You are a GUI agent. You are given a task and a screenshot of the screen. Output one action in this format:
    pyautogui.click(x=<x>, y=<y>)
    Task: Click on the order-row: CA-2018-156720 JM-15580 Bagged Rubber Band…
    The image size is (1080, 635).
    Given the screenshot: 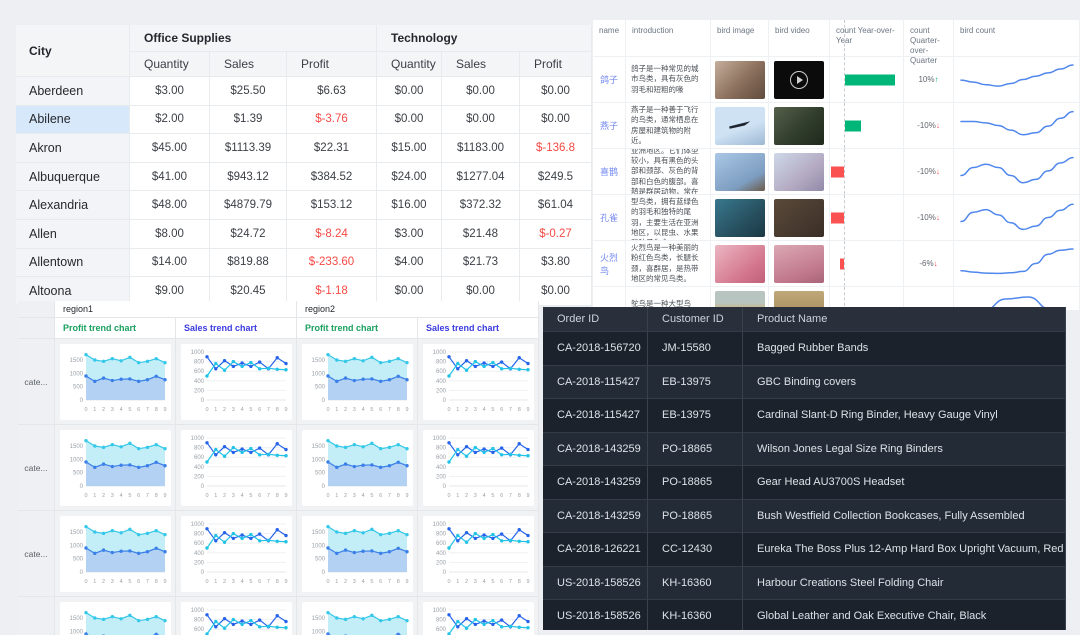 What is the action you would take?
    pyautogui.click(x=804, y=349)
    